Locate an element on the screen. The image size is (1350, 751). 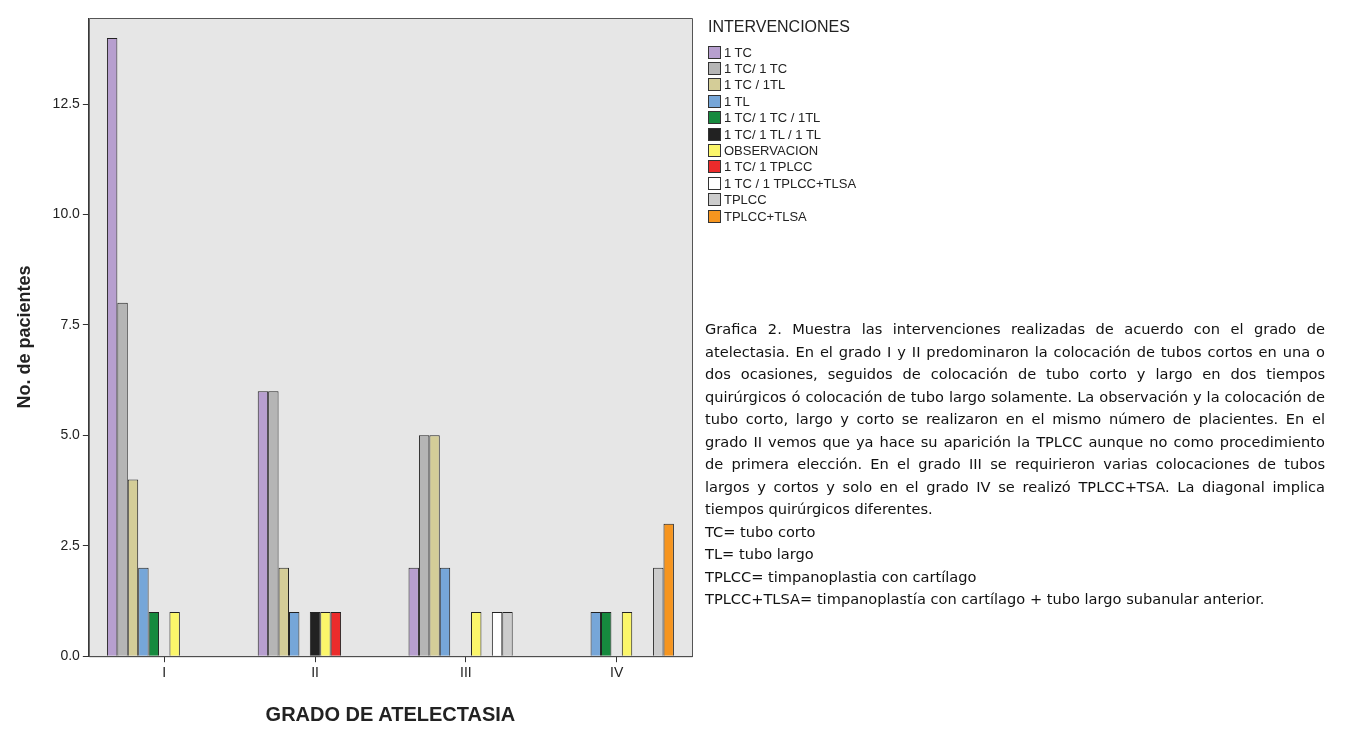
y-tick-label: 10.0 is located at coordinates (66, 213).